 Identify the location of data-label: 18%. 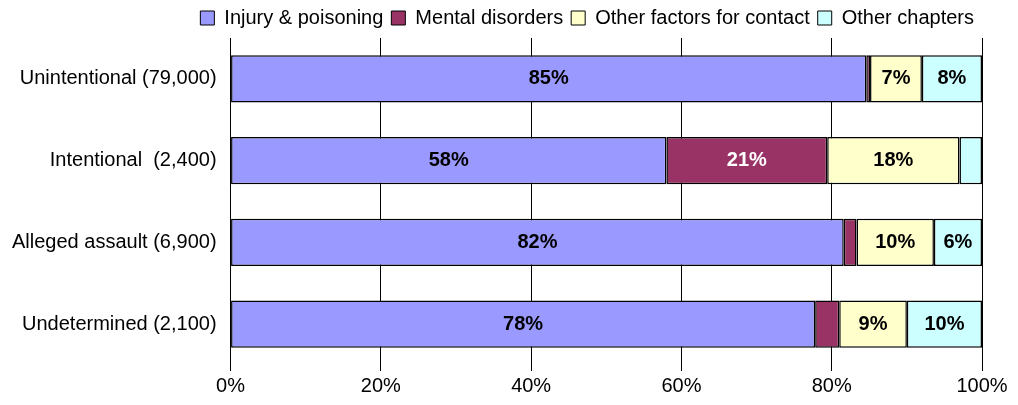
(893, 159).